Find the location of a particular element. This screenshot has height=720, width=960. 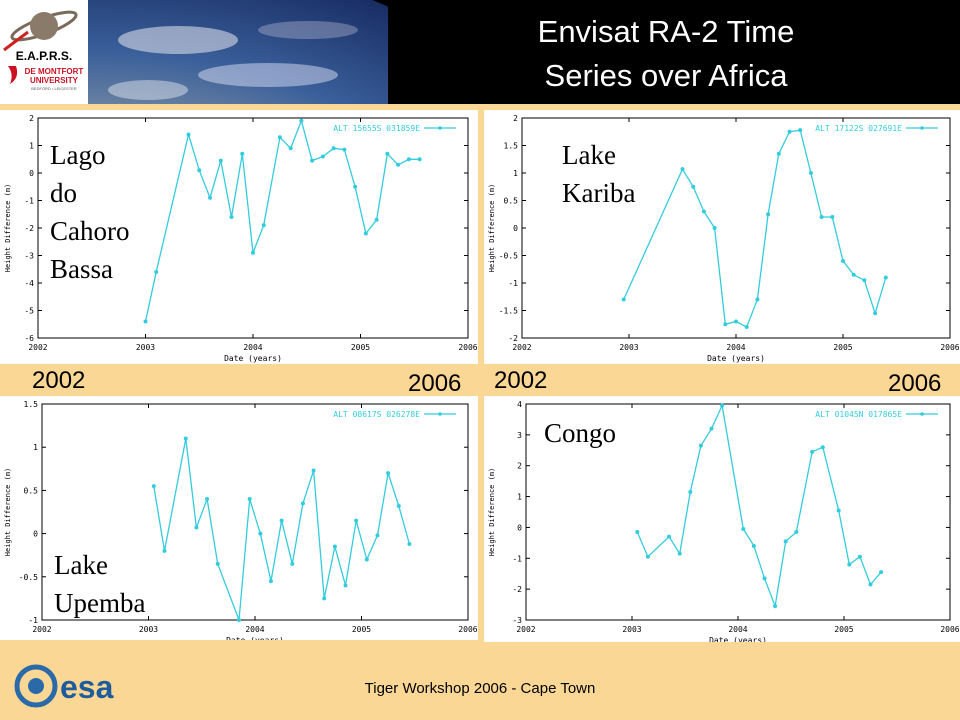

lake-label-cahora-bassa: Lago do Cahoro Bassa is located at coordinates (89, 212).